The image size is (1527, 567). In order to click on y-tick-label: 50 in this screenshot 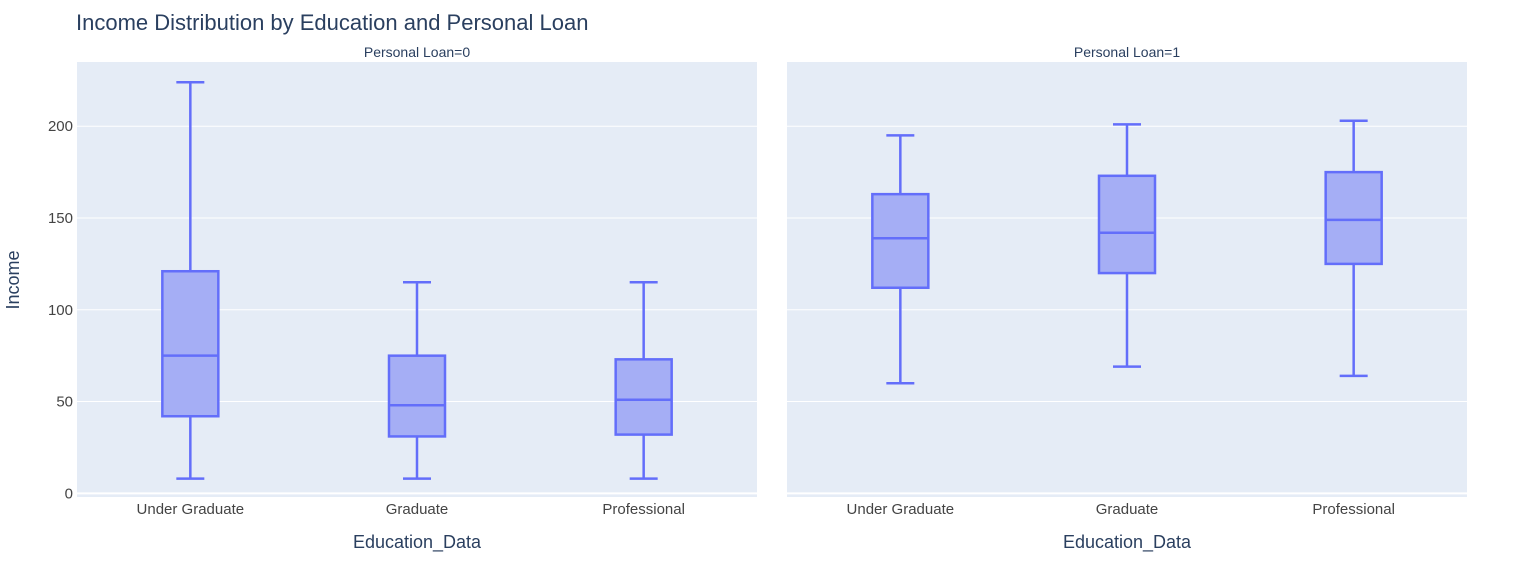, I will do `click(64, 402)`.